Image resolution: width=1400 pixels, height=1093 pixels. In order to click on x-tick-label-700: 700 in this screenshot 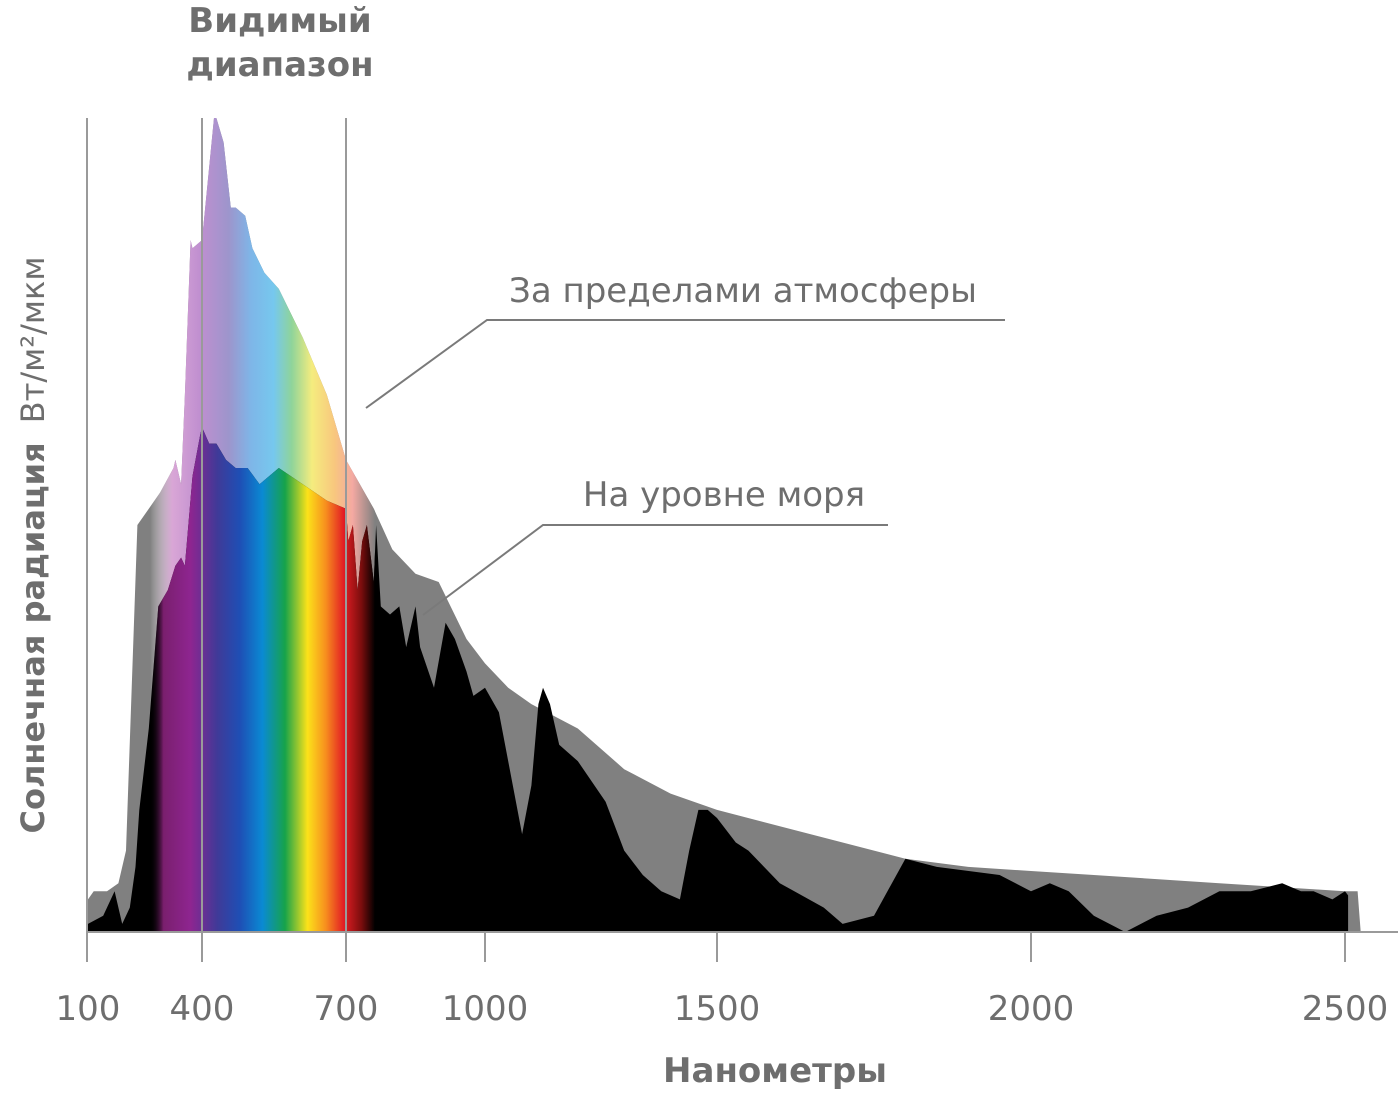, I will do `click(346, 1009)`.